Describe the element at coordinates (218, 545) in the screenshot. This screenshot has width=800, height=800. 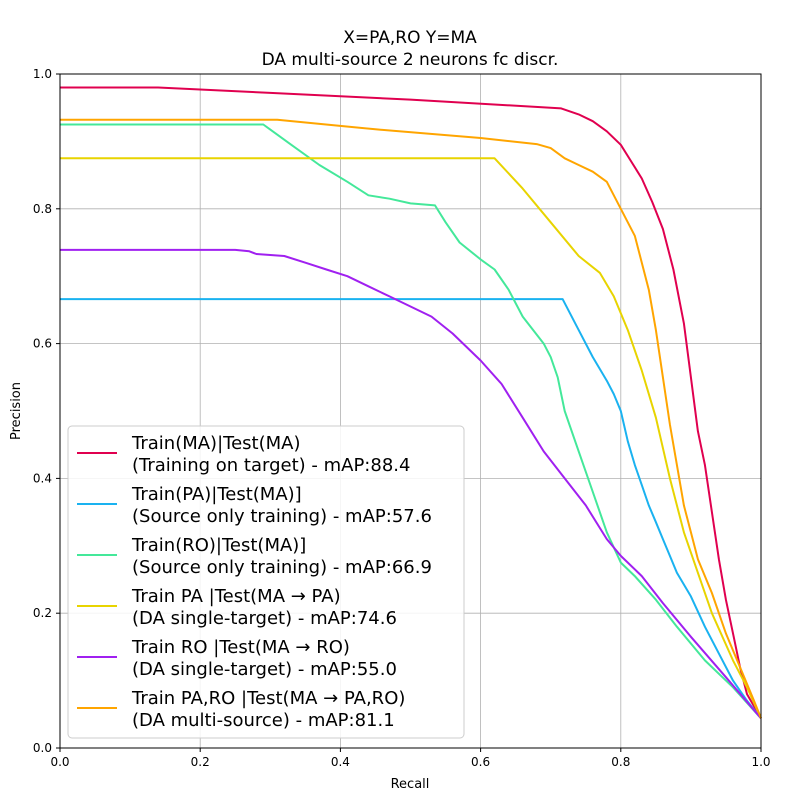
I see `legend-label-3: Train(RO)|Test(MA)]` at that location.